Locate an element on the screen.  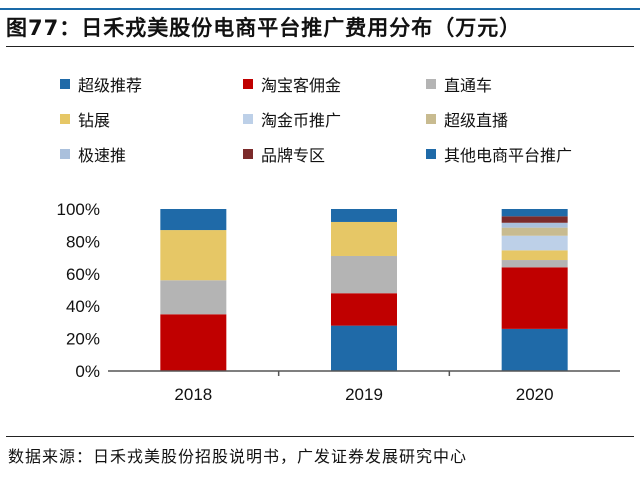
y-tick-label: 100% is located at coordinates (78, 209).